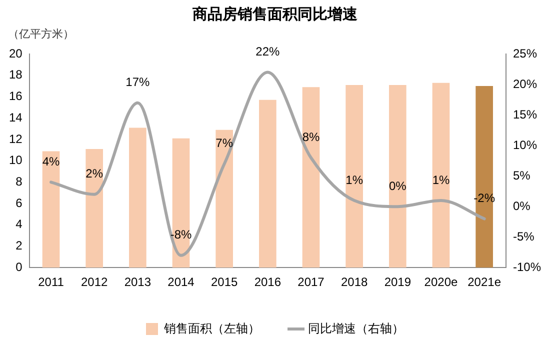 The image size is (550, 347). Describe the element at coordinates (19, 203) in the screenshot. I see `y-tick-label: 6` at that location.